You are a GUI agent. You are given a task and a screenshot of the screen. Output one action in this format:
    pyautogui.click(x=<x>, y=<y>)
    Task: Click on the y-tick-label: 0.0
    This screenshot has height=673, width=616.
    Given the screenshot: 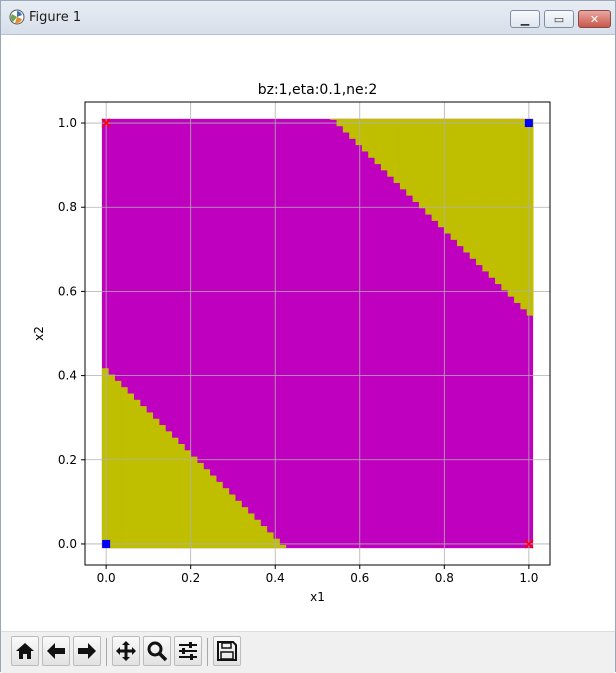 What is the action you would take?
    pyautogui.click(x=67, y=544)
    